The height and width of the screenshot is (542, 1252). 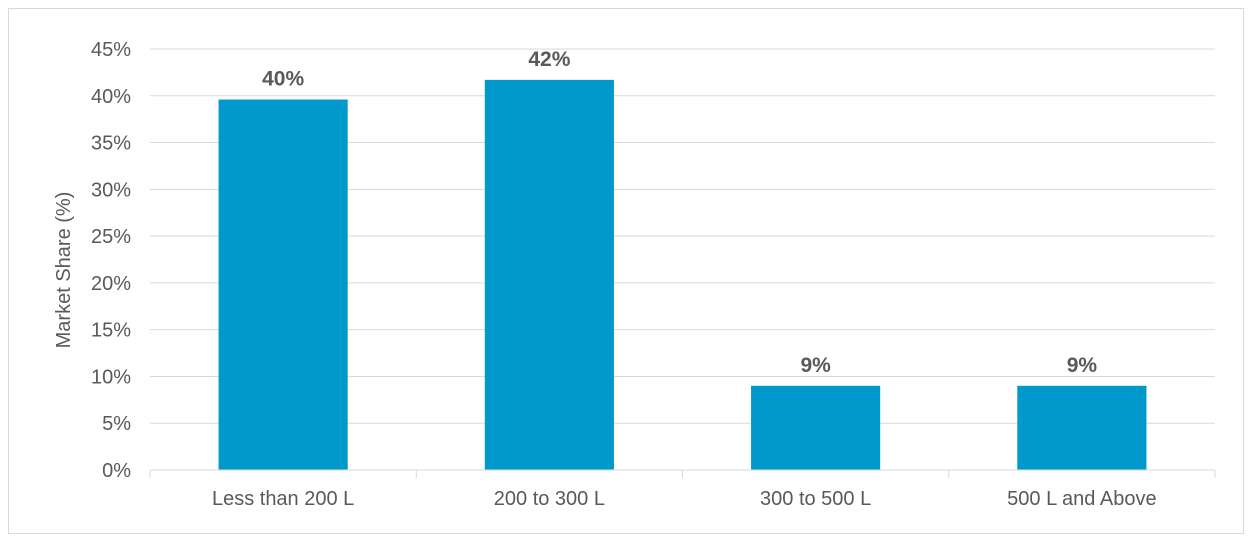 I want to click on y-tick-label: 0%, so click(x=116, y=471).